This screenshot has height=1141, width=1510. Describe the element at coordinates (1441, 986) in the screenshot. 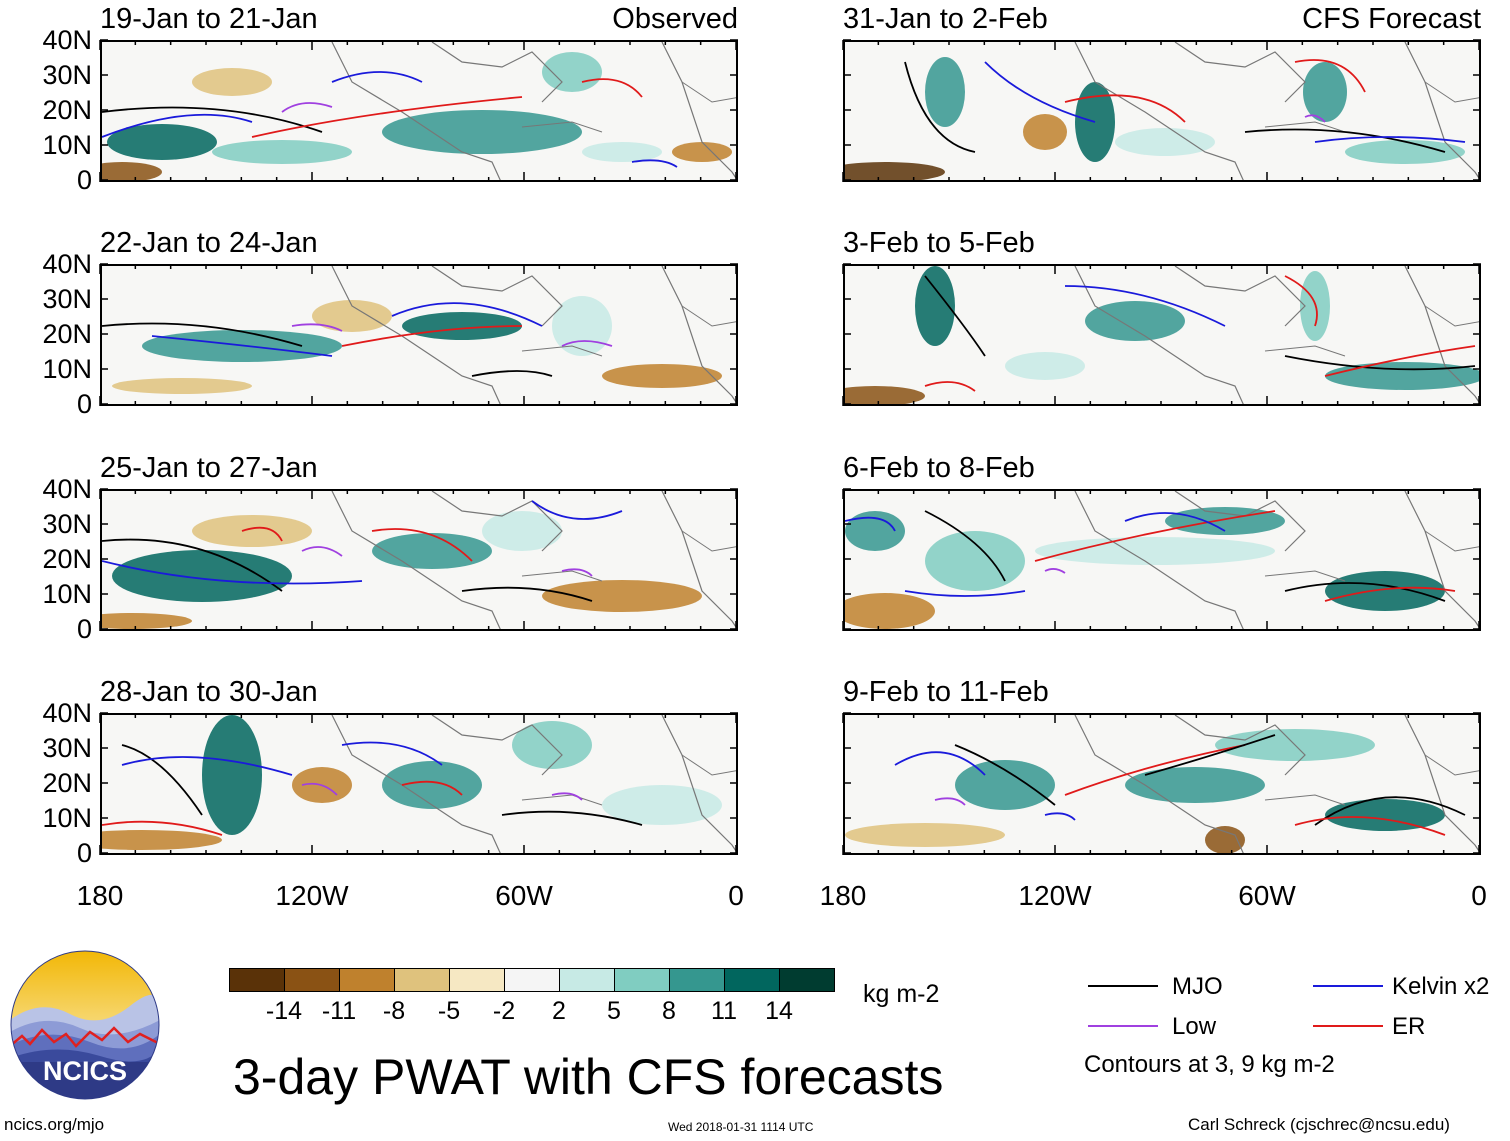

I see `legend-kelvin-label: Kelvin x2` at that location.